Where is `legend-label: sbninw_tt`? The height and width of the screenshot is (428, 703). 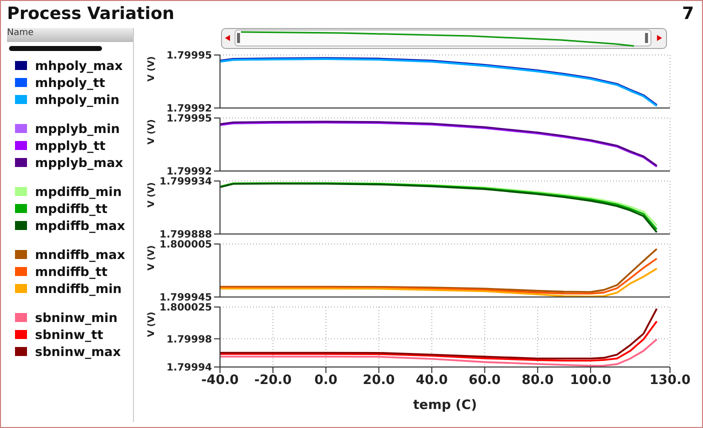
legend-label: sbninw_tt is located at coordinates (69, 334).